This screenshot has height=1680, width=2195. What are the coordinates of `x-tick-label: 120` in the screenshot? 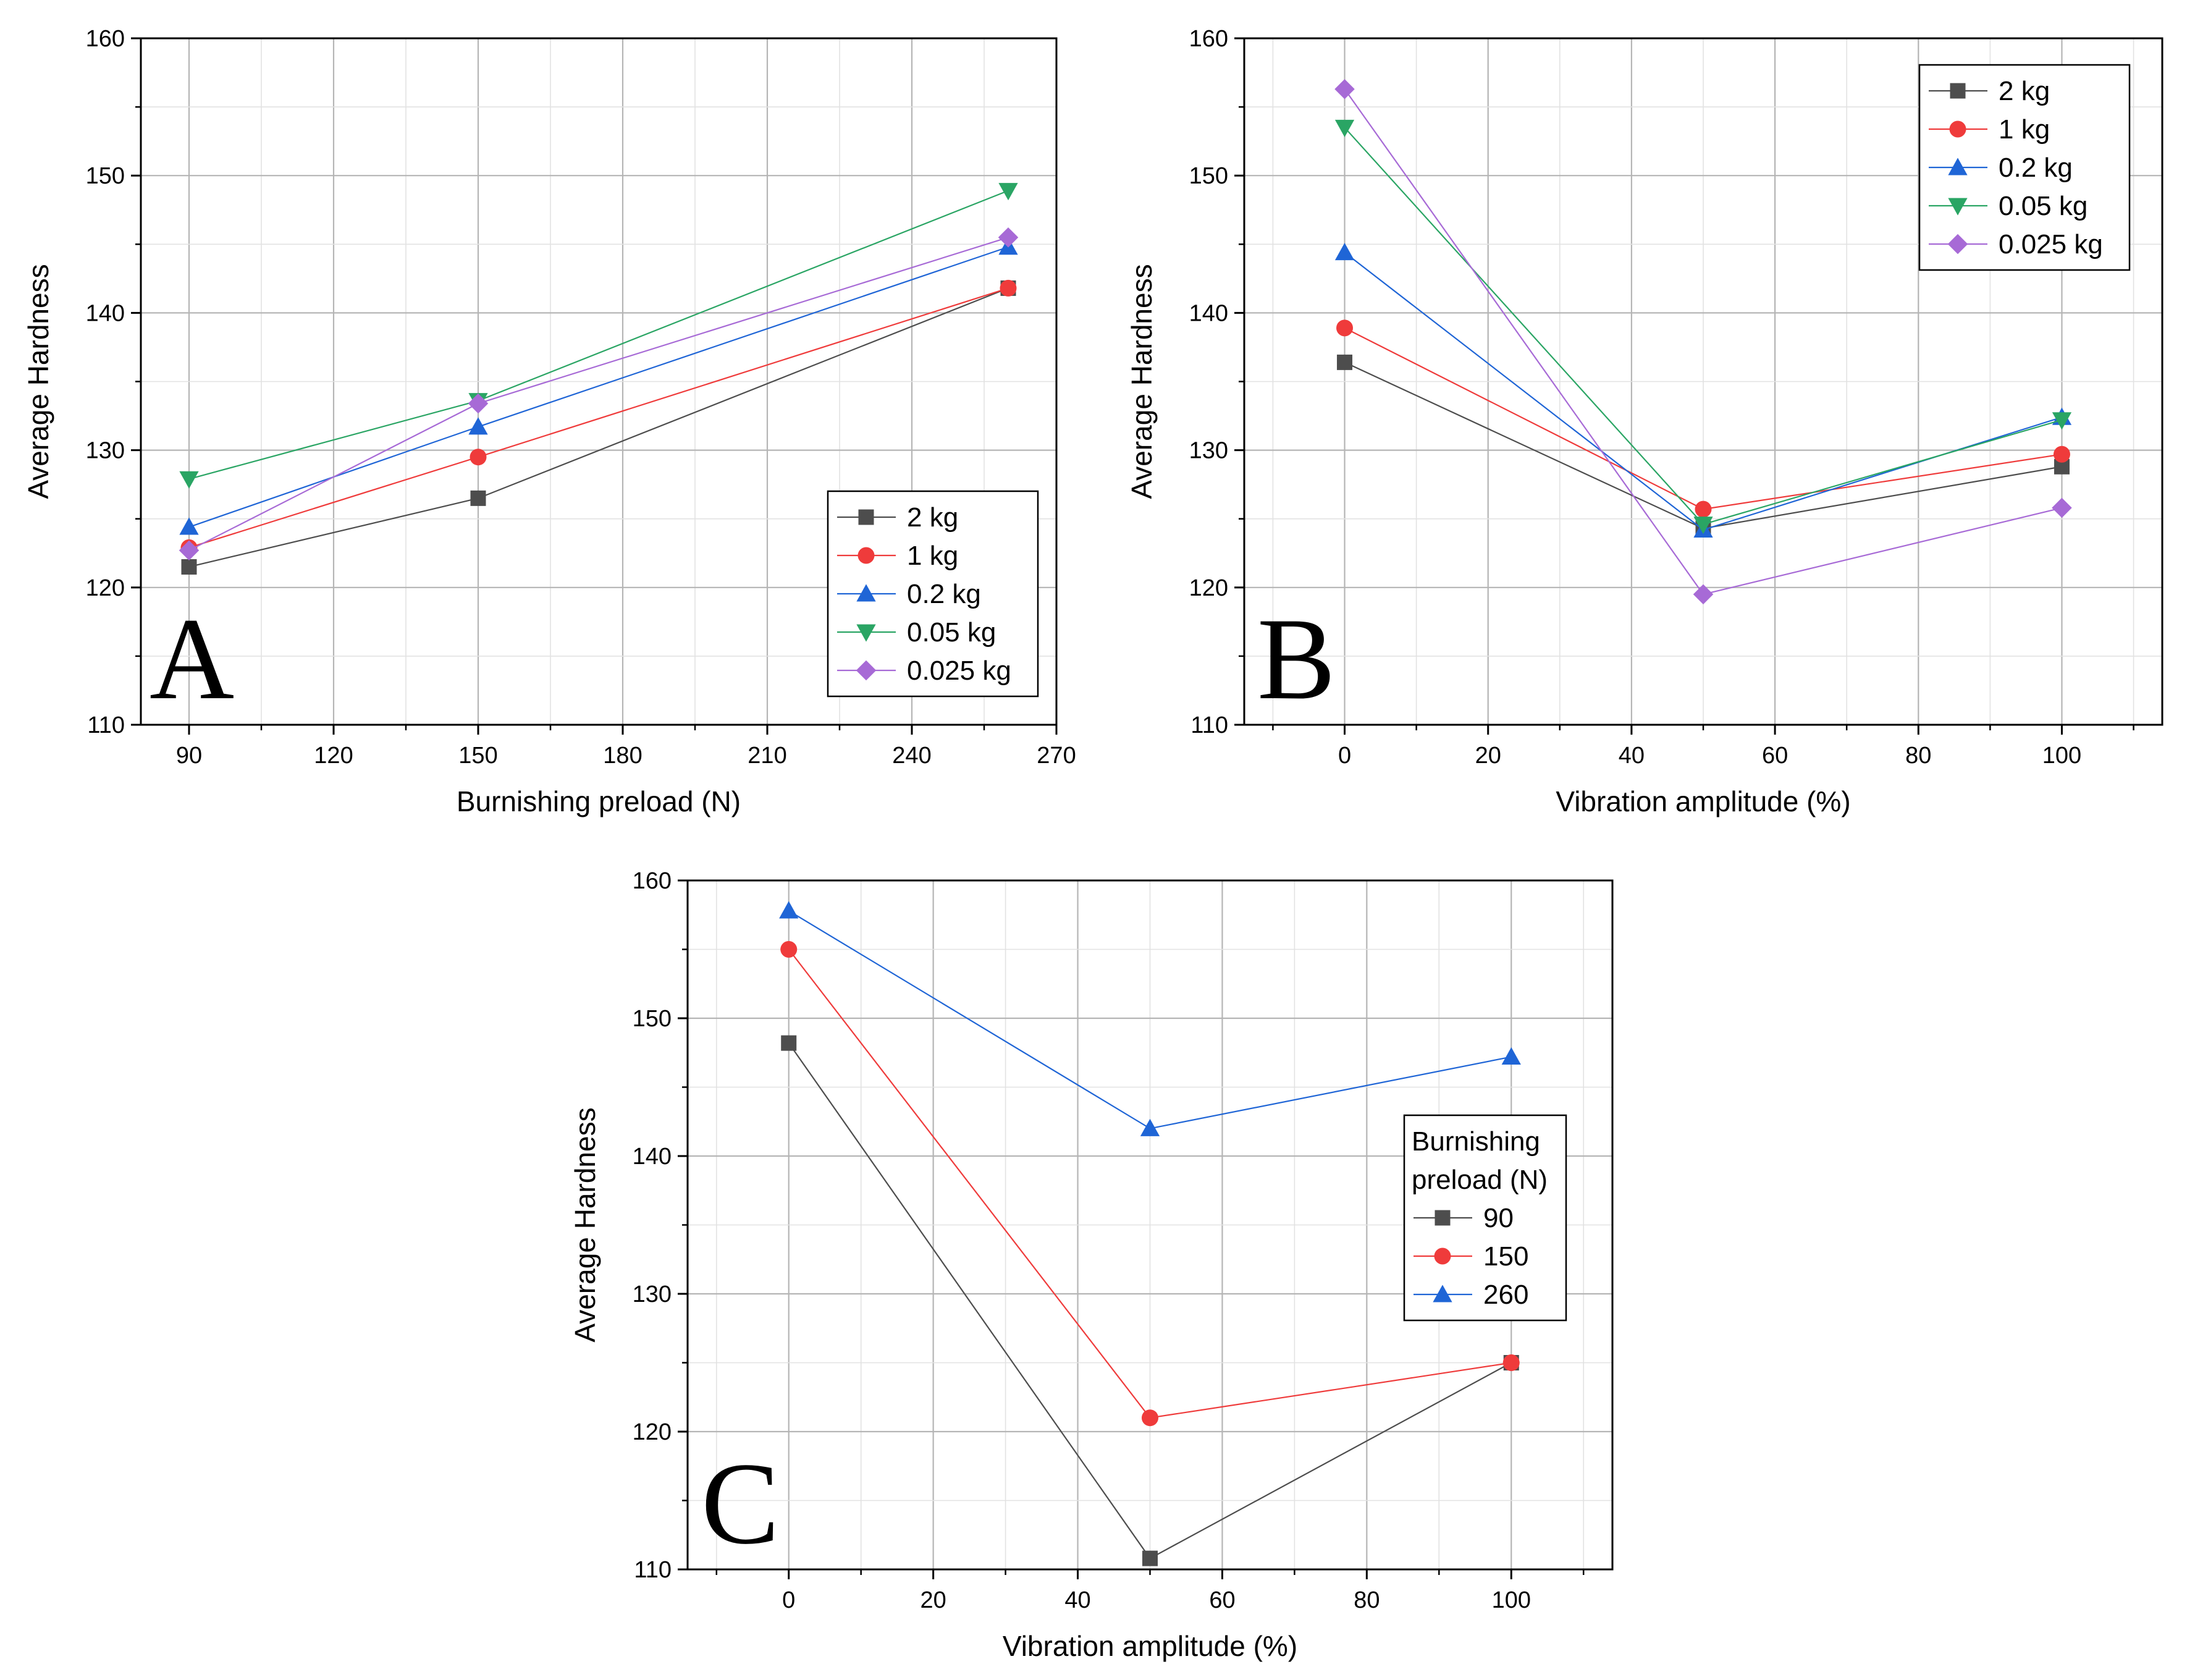 It's located at (333, 756).